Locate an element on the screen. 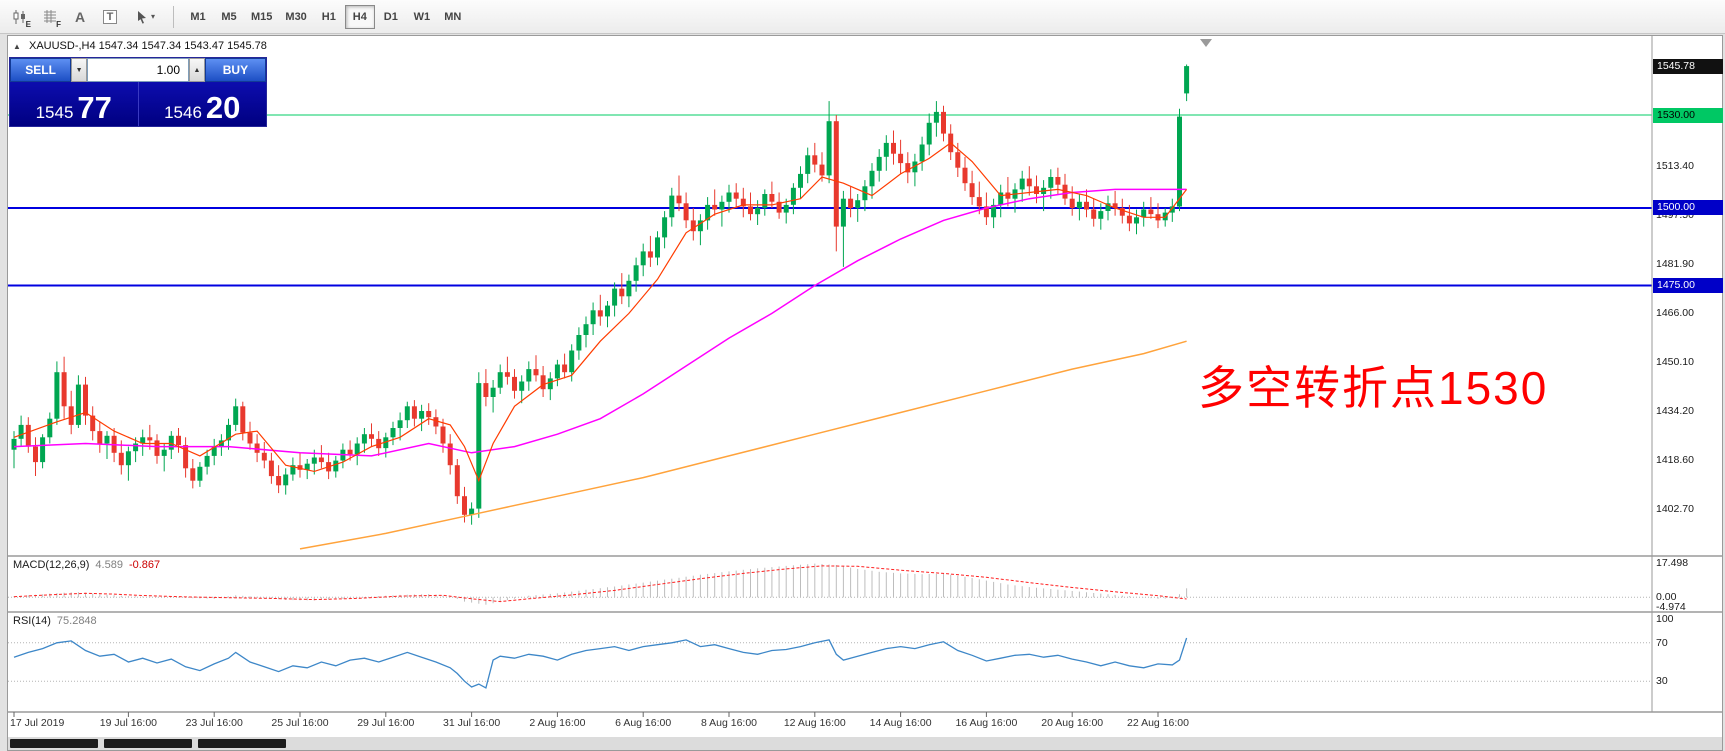 The height and width of the screenshot is (751, 1725). price-axis-label: 1513.40 is located at coordinates (1675, 165).